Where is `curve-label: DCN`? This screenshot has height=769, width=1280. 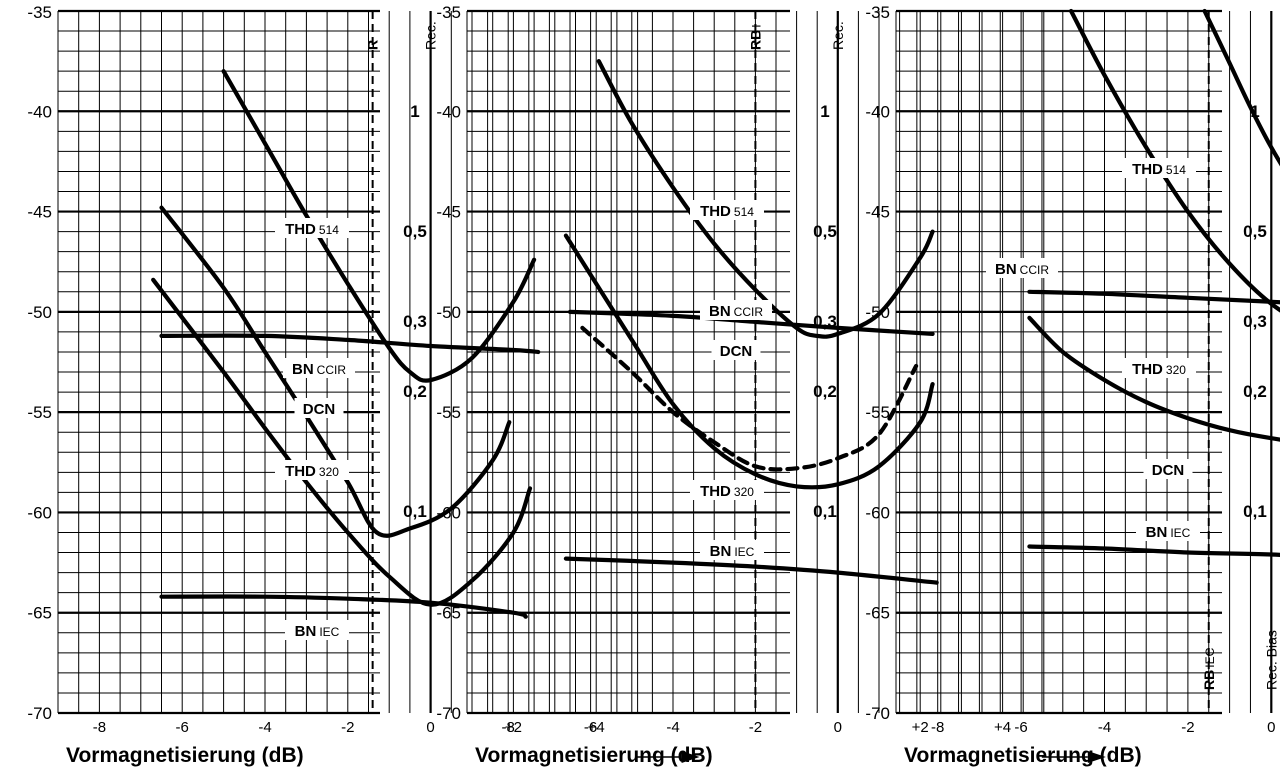 curve-label: DCN is located at coordinates (1168, 470).